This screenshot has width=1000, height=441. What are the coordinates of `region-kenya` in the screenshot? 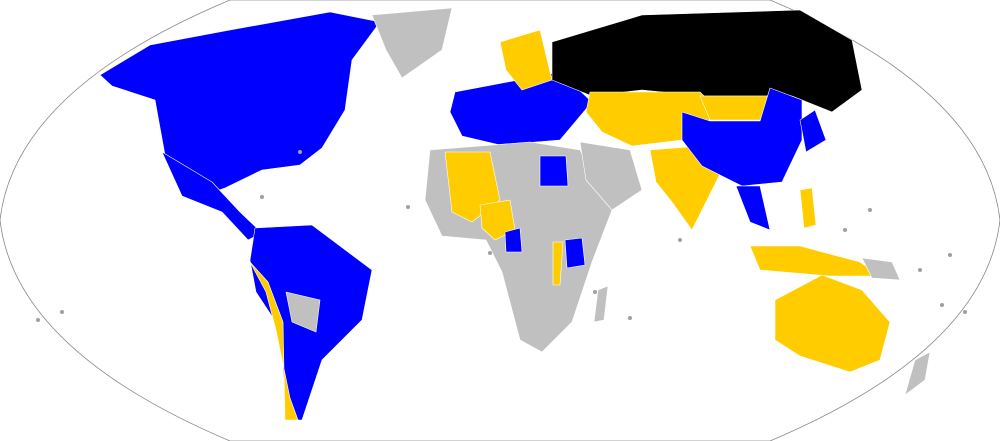 It's located at (575, 253).